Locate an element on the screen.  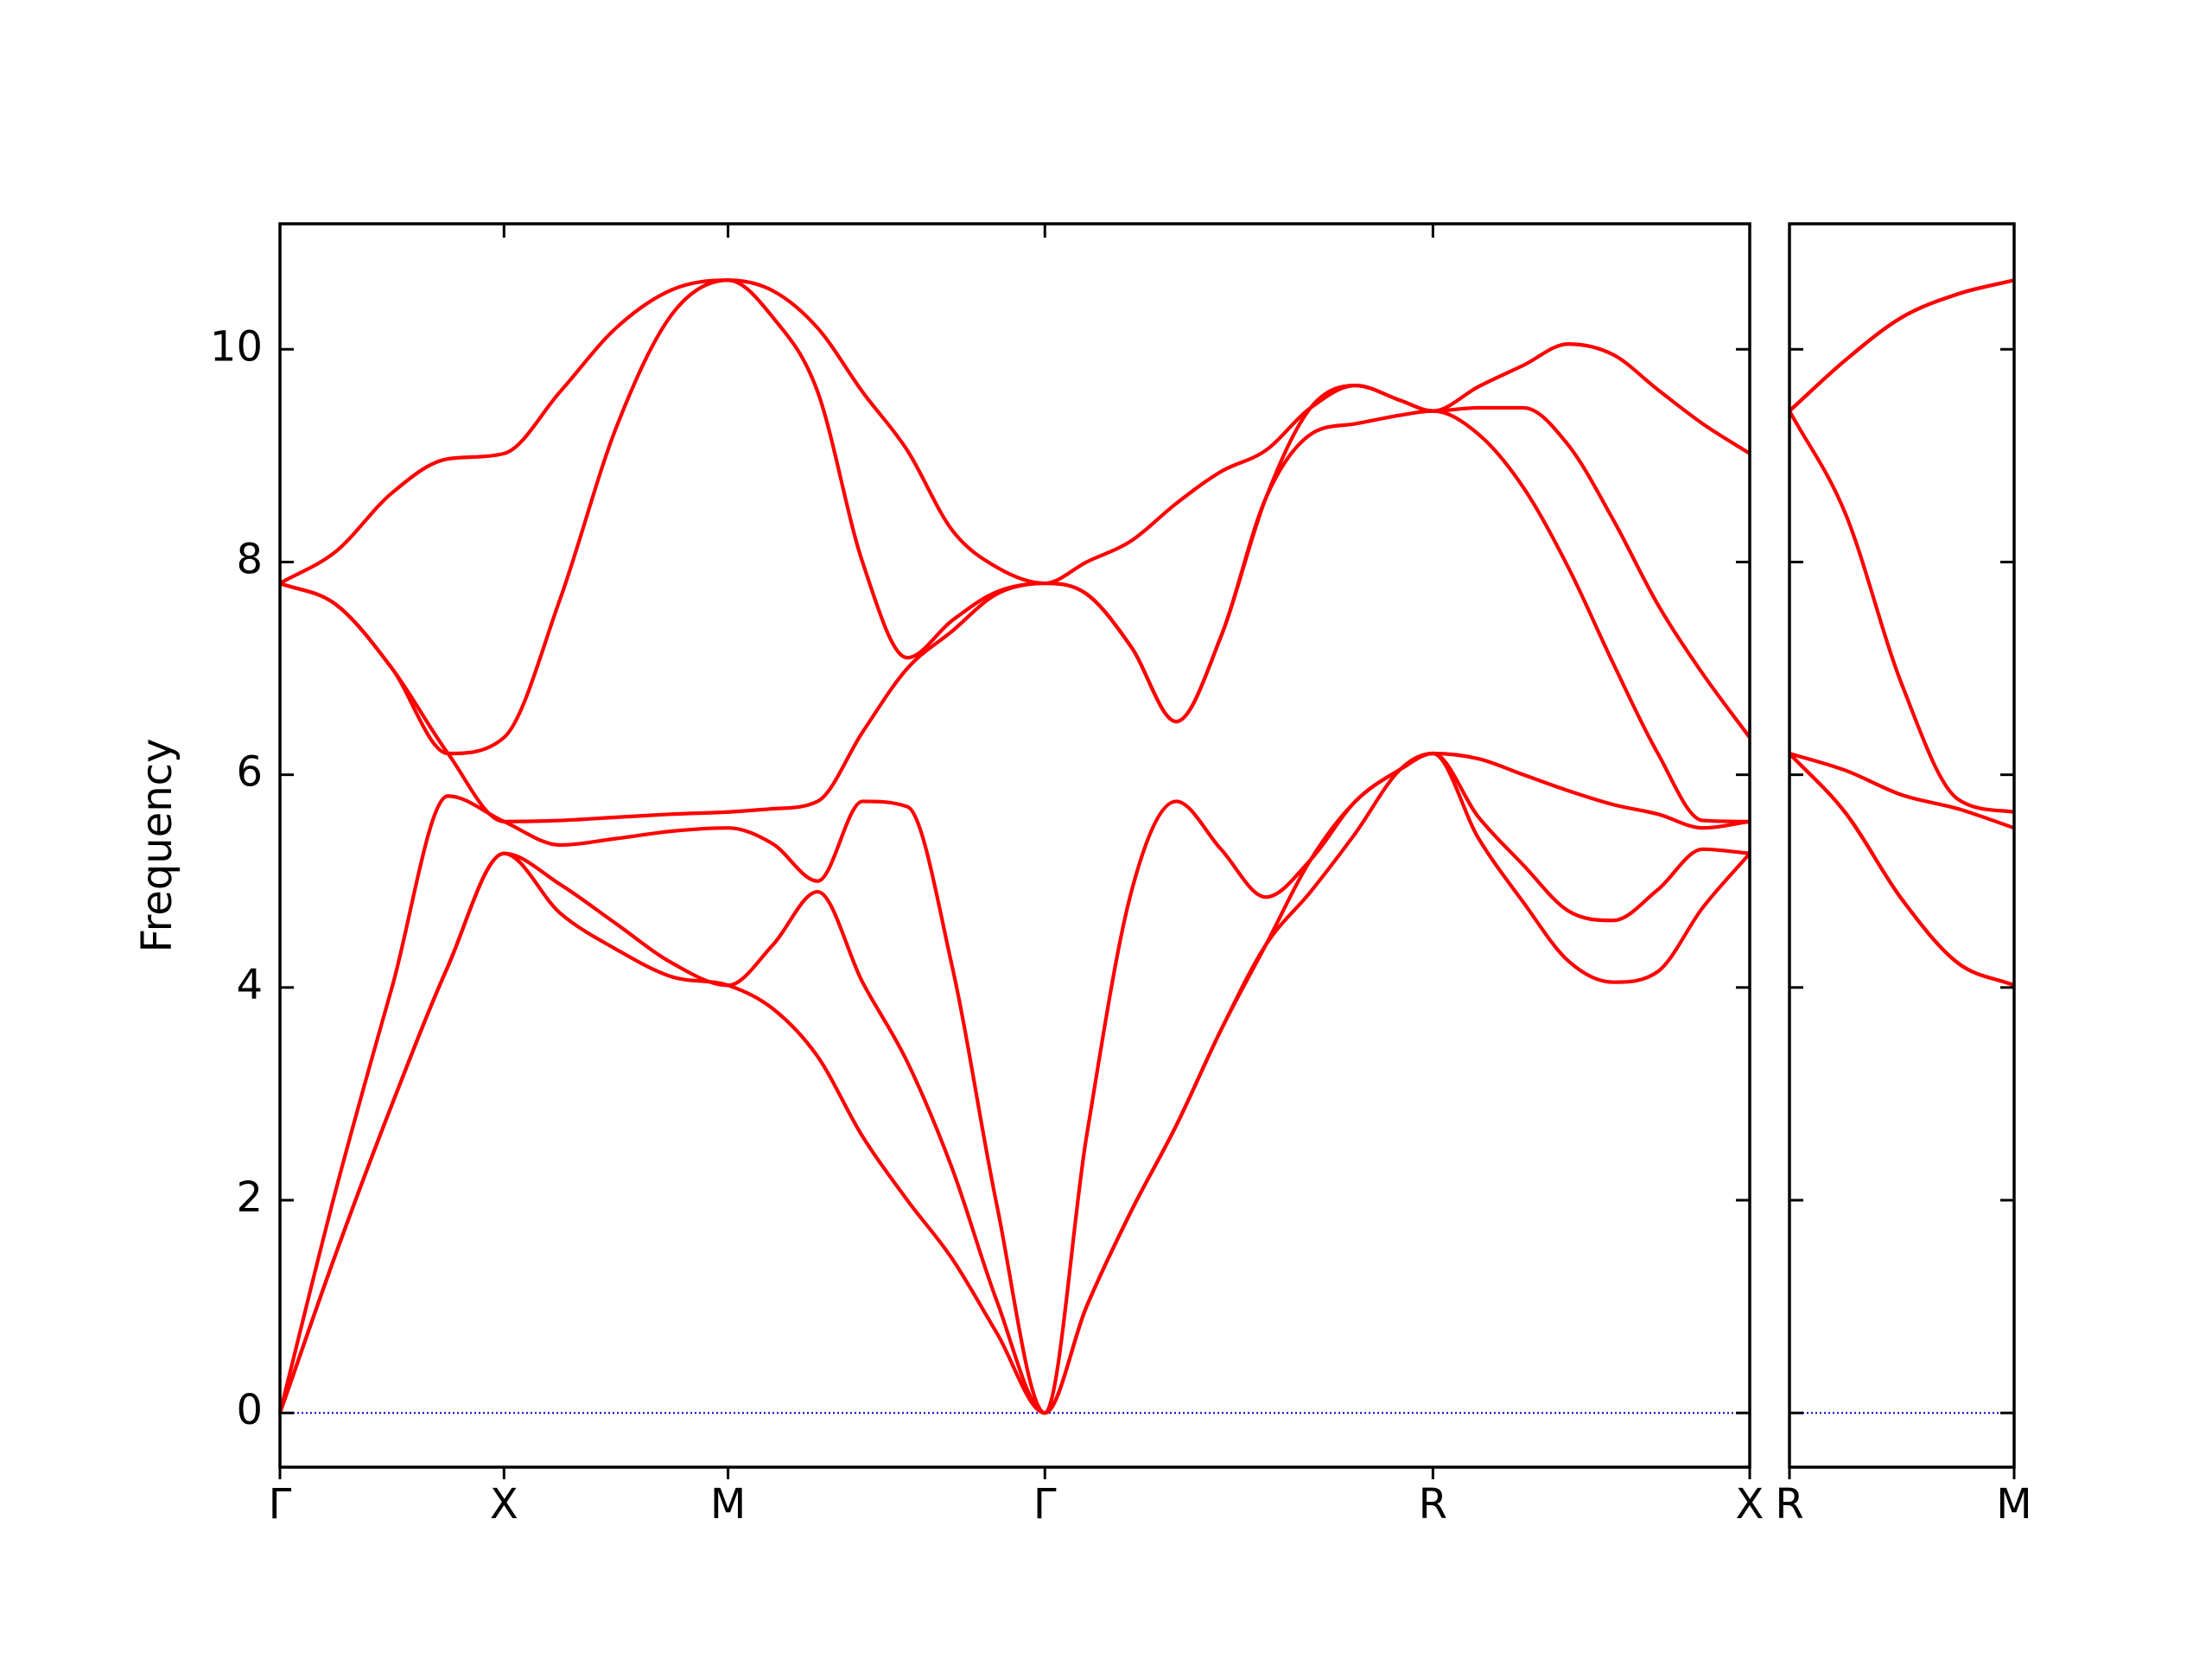
y-tick-label: 4 is located at coordinates (249, 985).